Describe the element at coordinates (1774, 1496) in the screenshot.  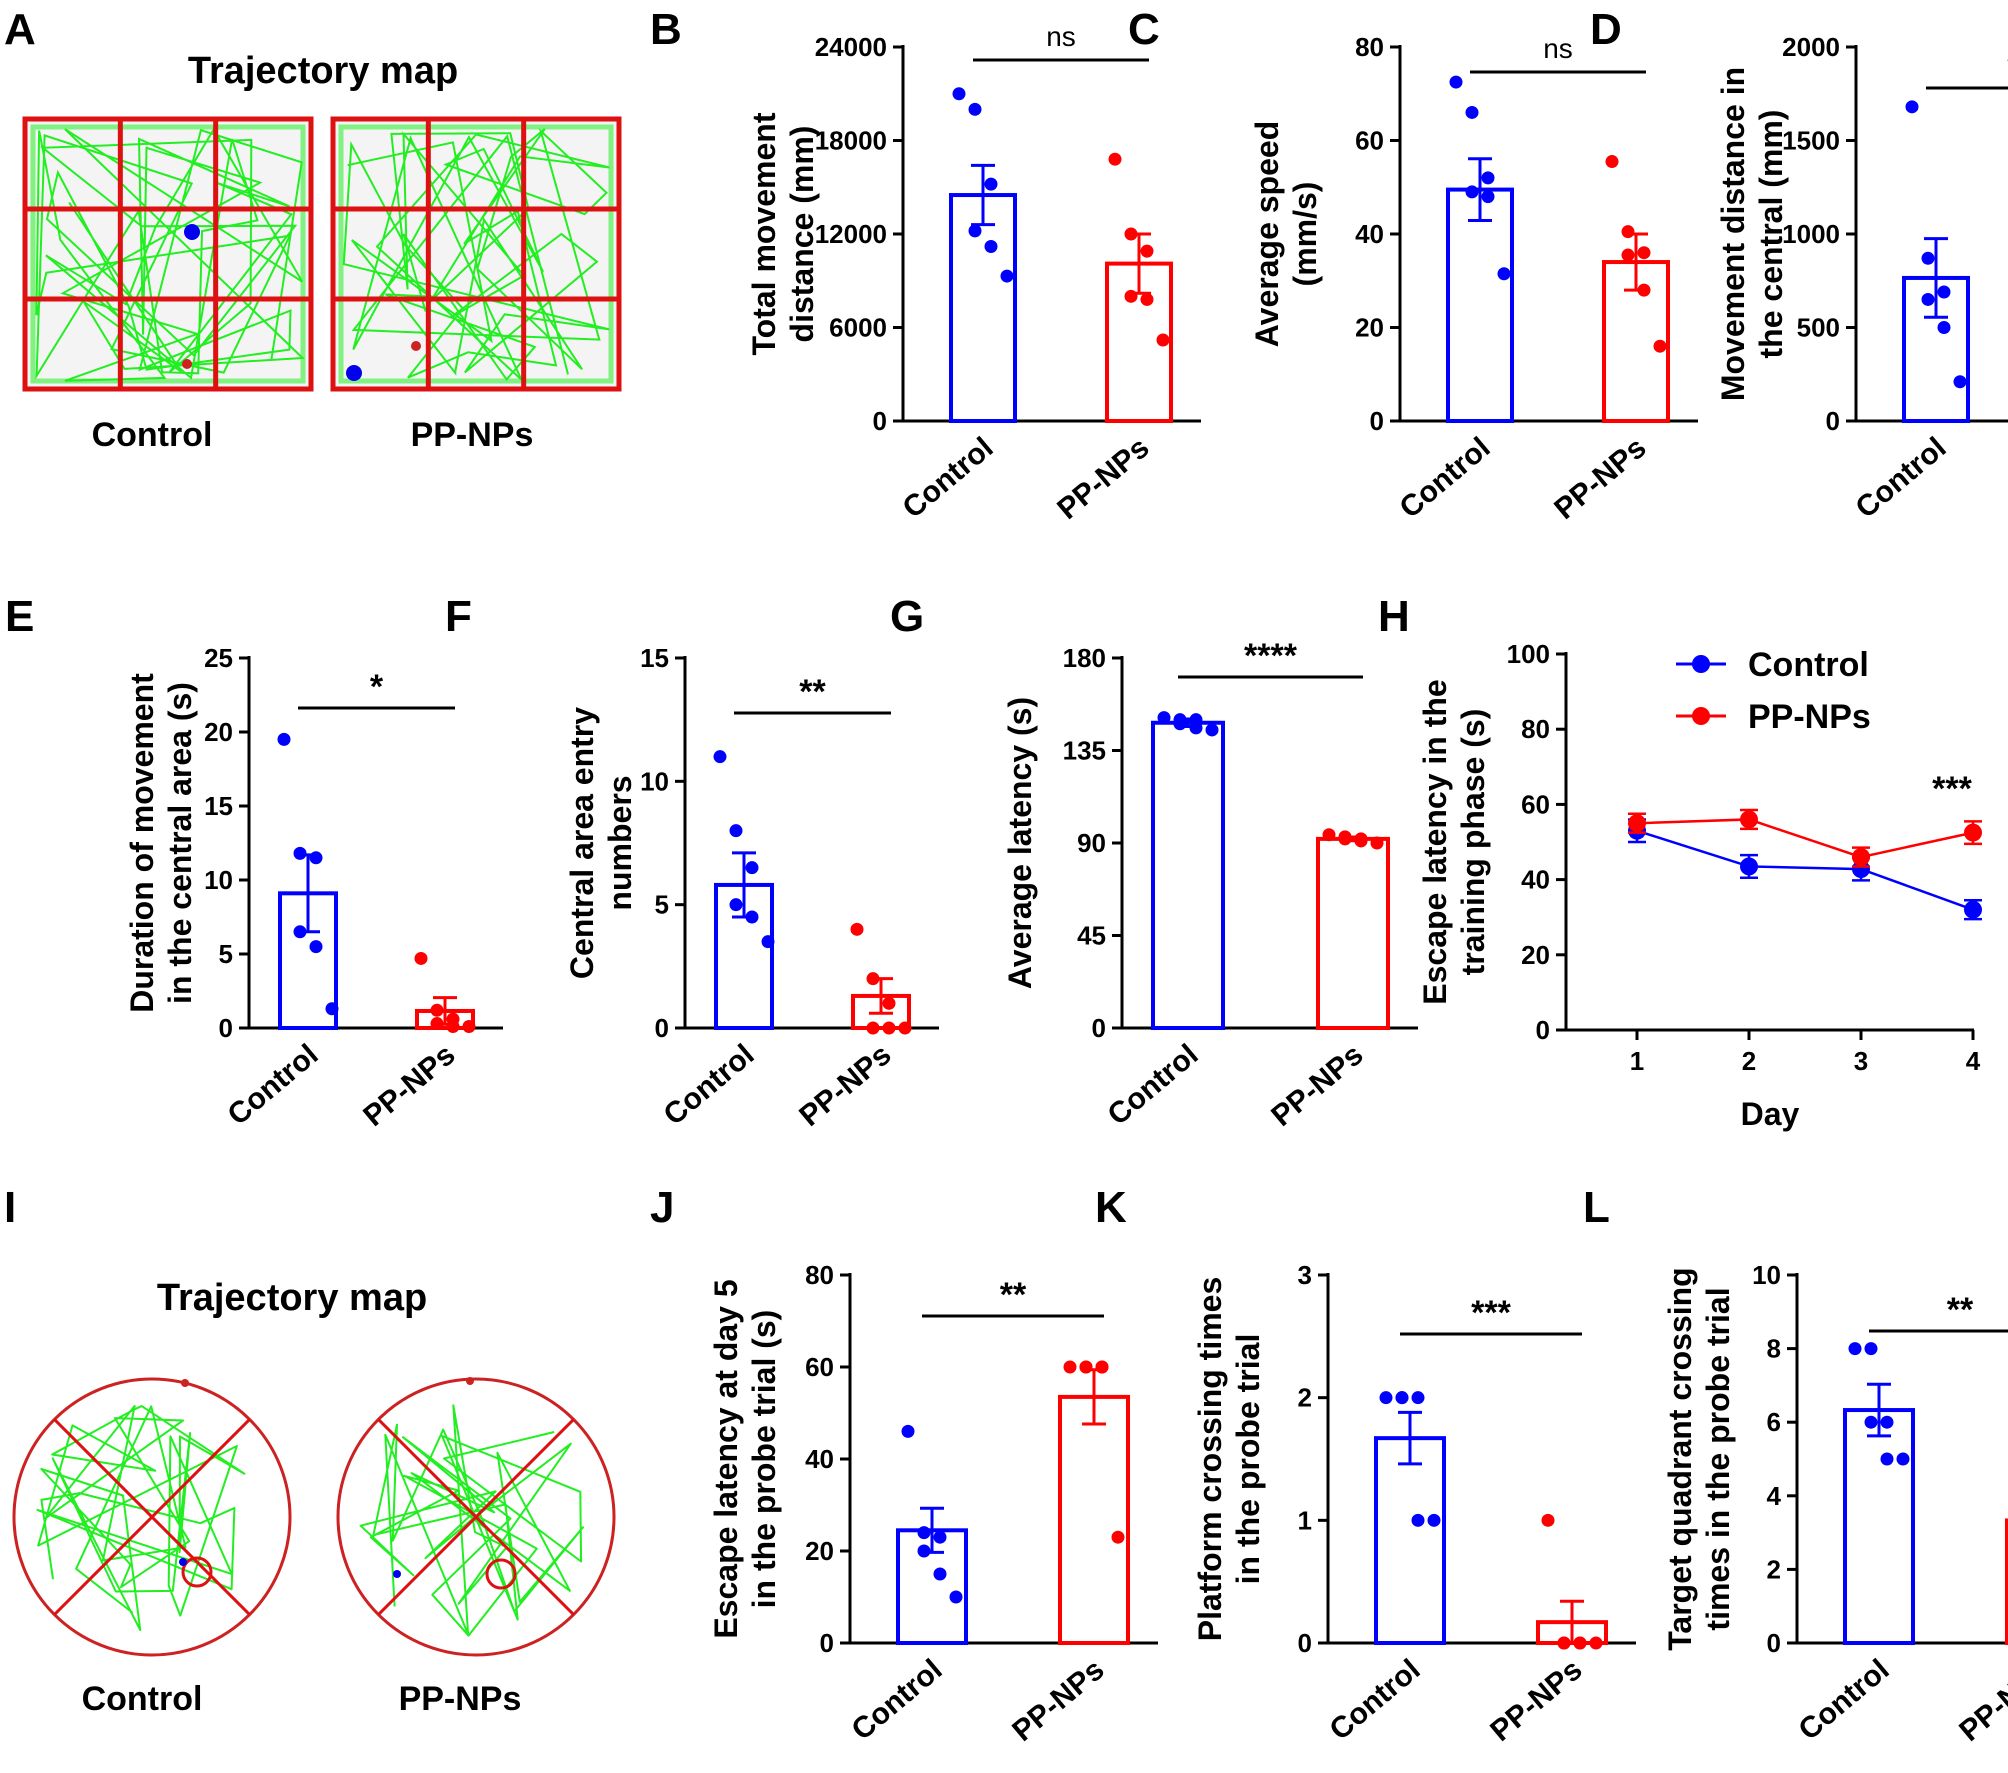
I see `y-tick-label: 4` at that location.